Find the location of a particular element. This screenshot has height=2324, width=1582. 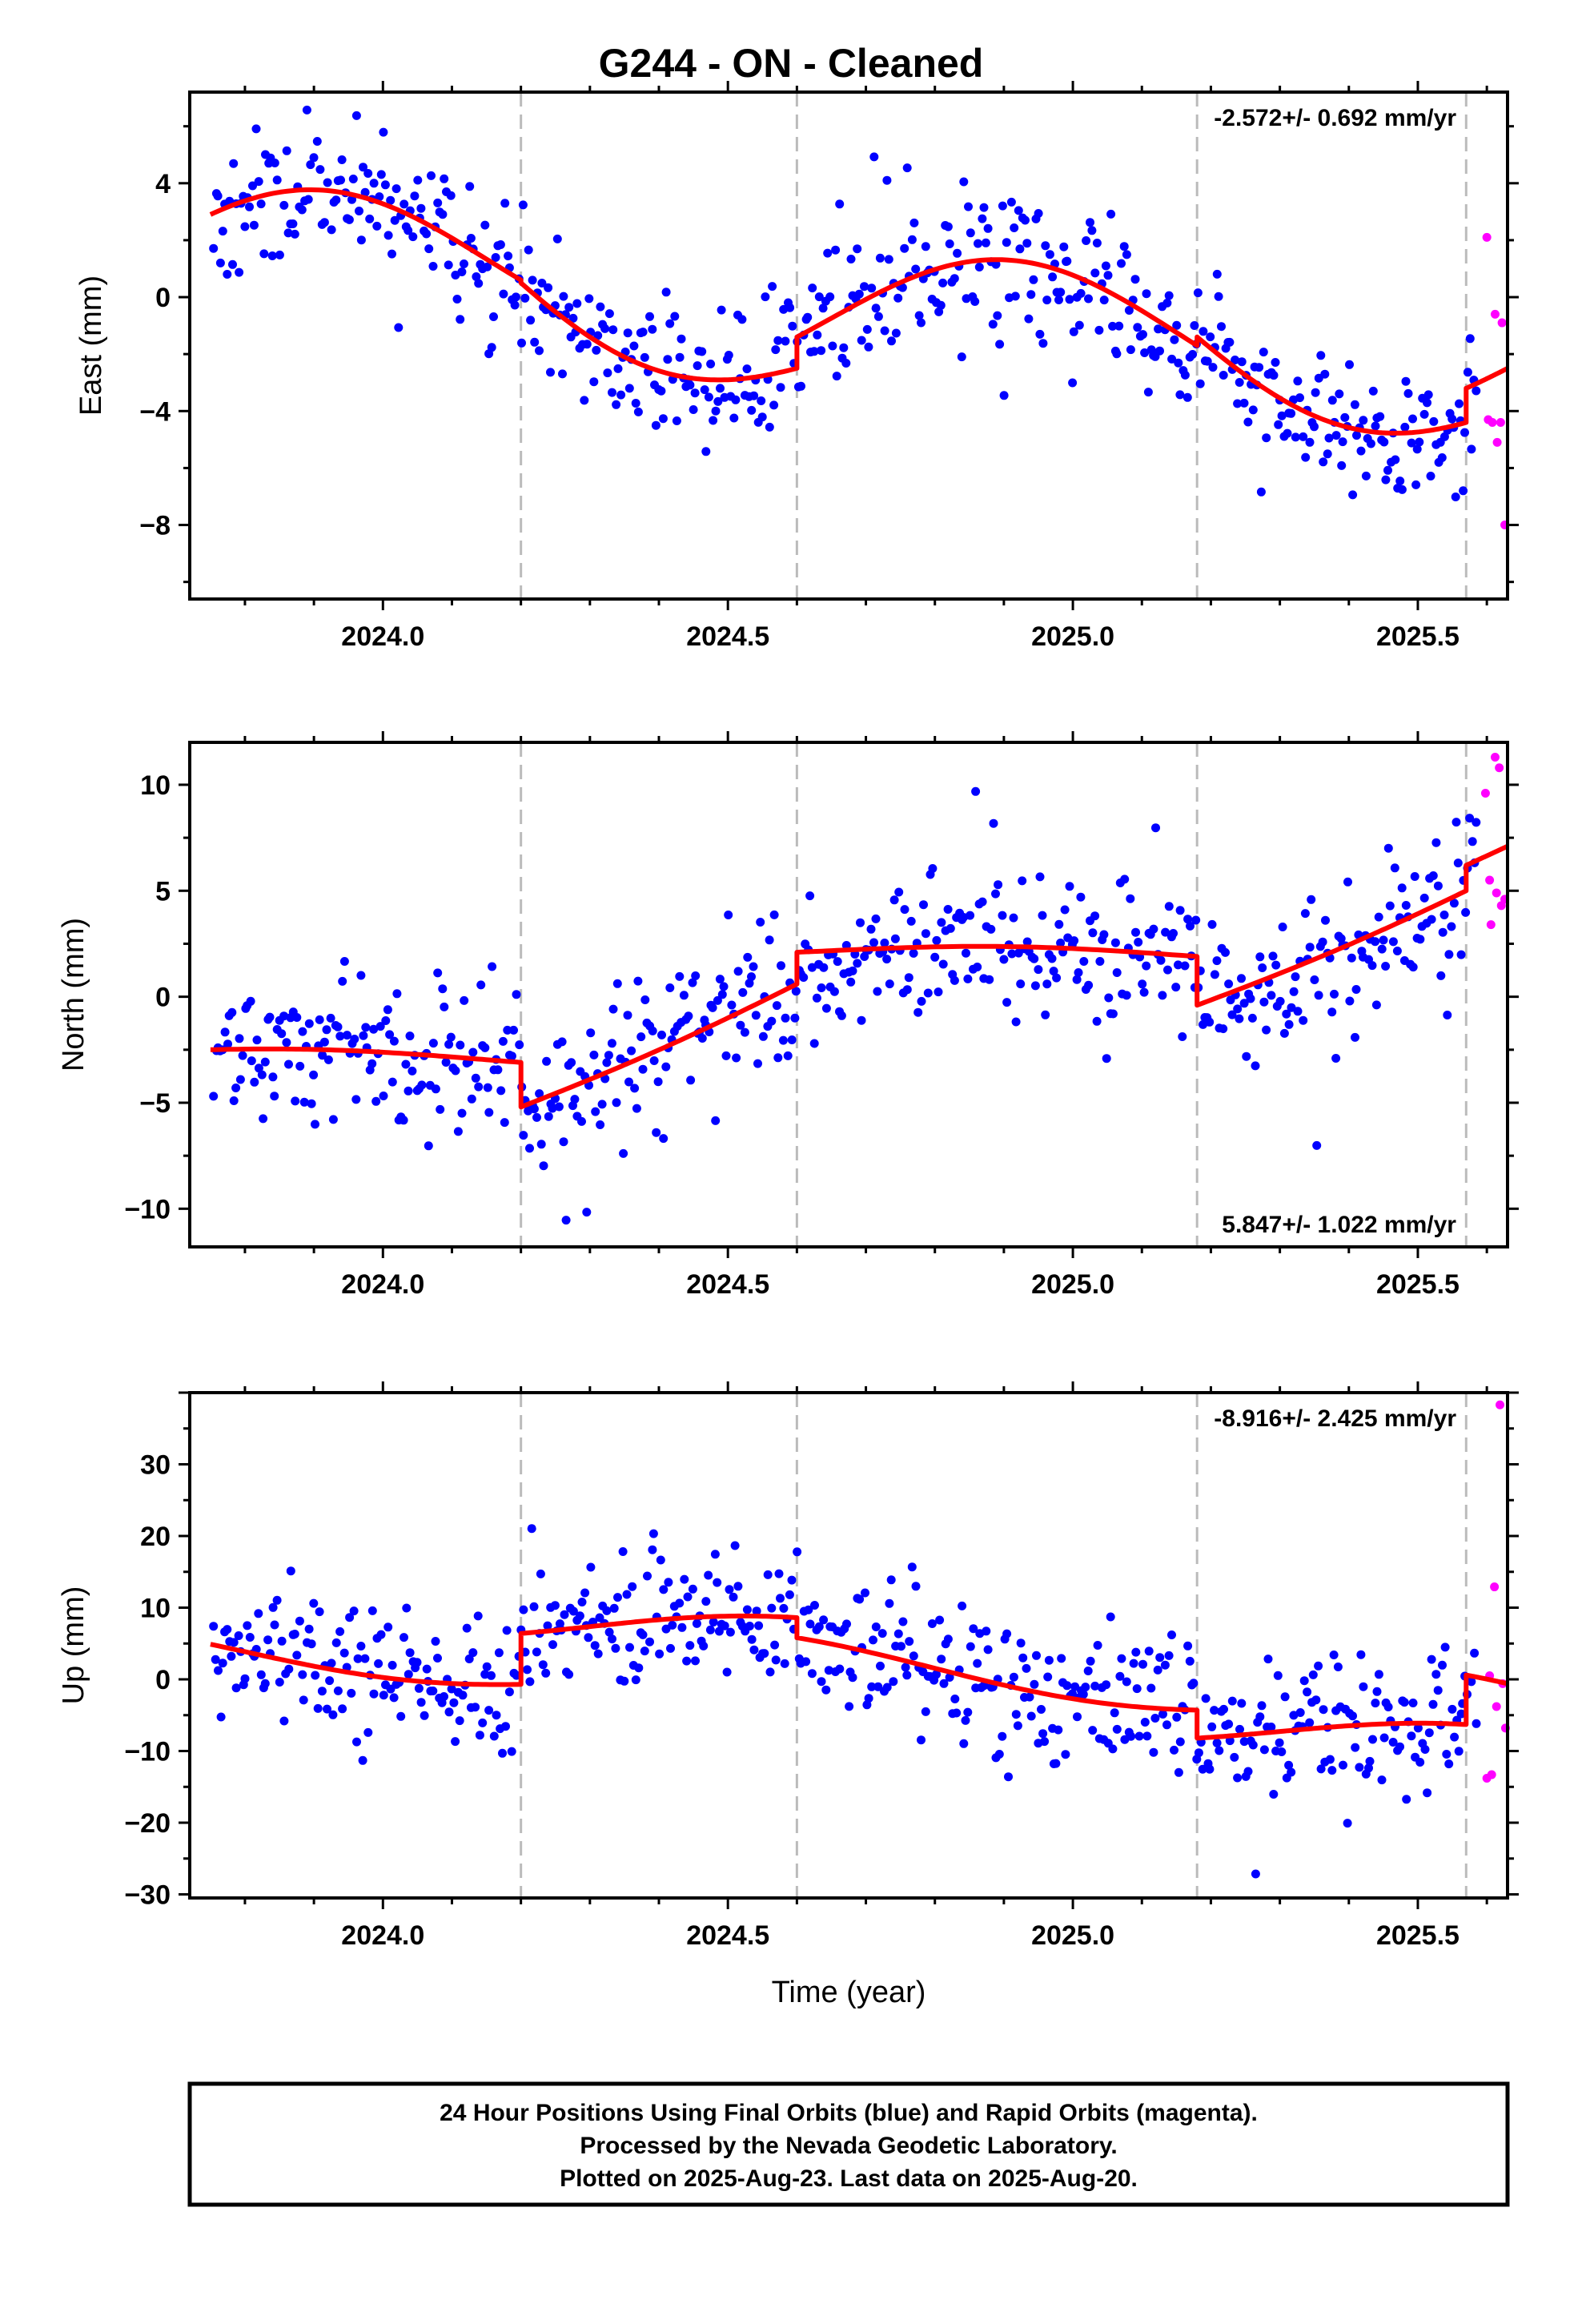

y-tick-label: 0 is located at coordinates (163, 998).